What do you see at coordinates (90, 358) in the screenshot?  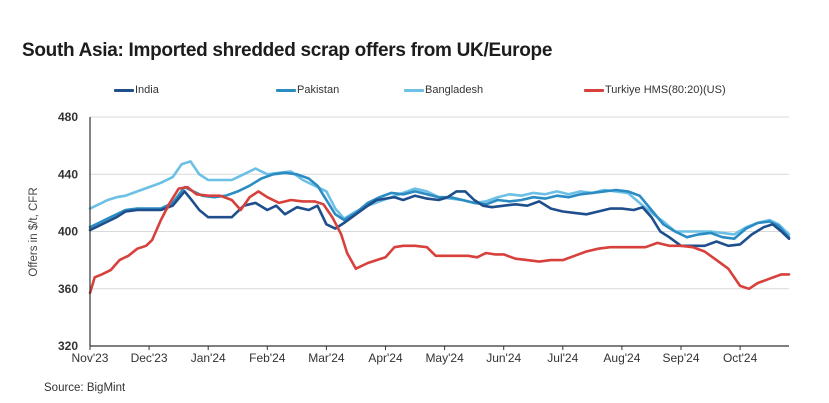 I see `x-tick-label: Nov'23` at bounding box center [90, 358].